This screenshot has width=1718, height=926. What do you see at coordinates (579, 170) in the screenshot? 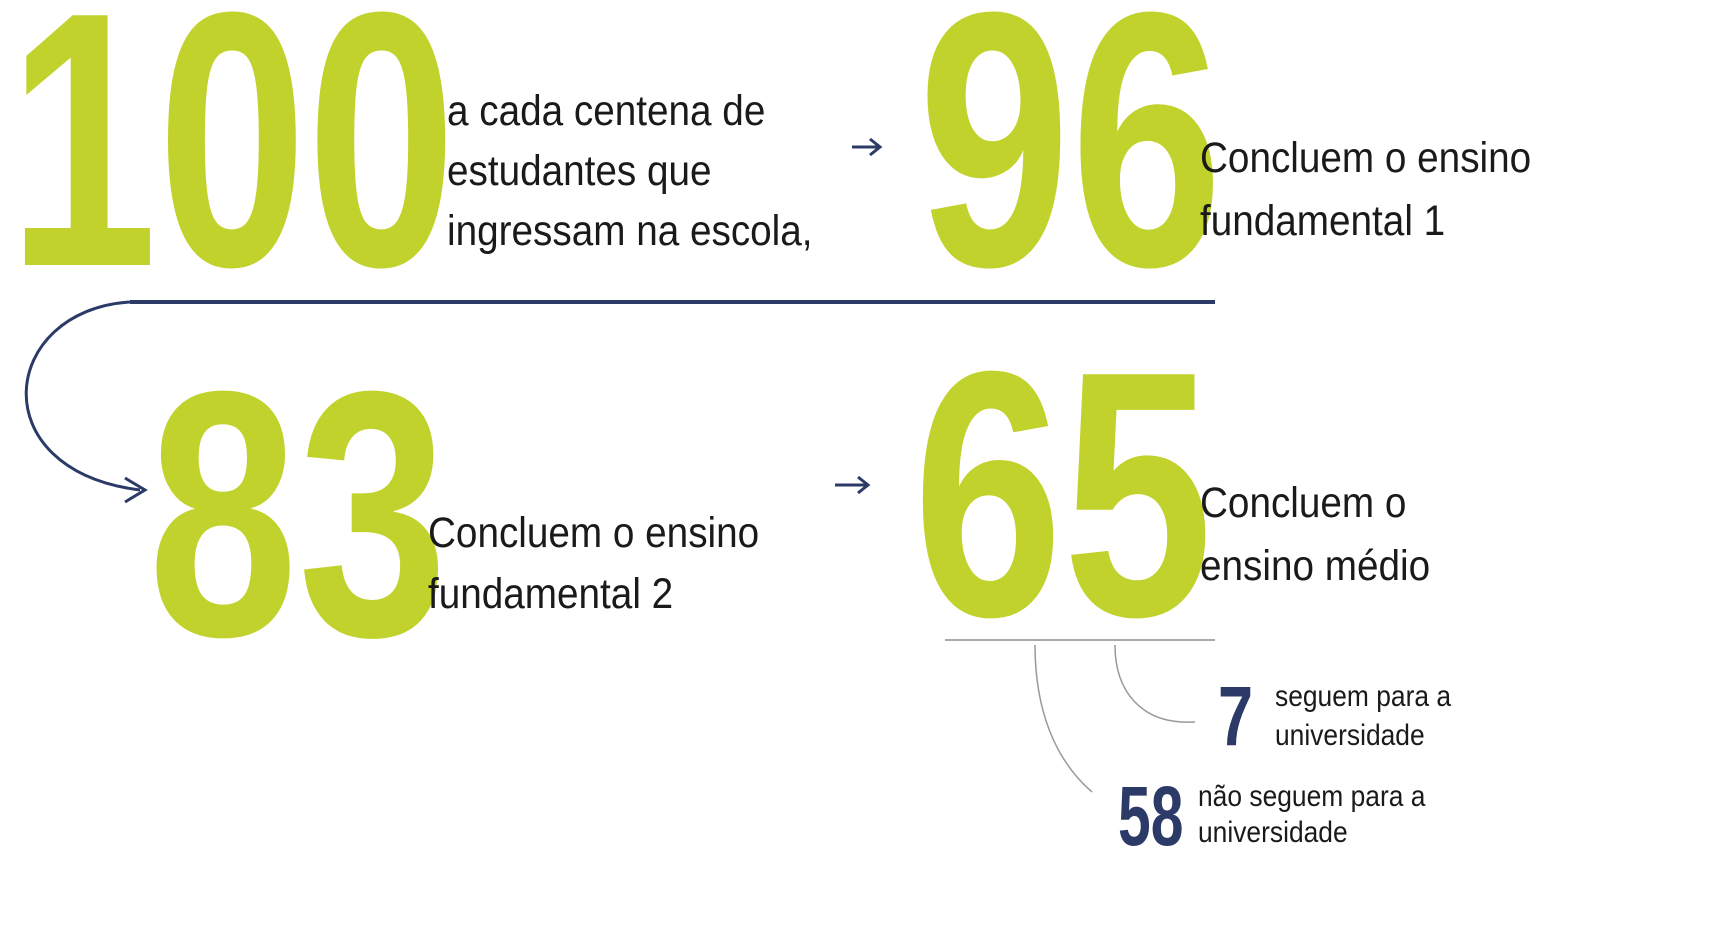
I see `text-line: estudantes que` at bounding box center [579, 170].